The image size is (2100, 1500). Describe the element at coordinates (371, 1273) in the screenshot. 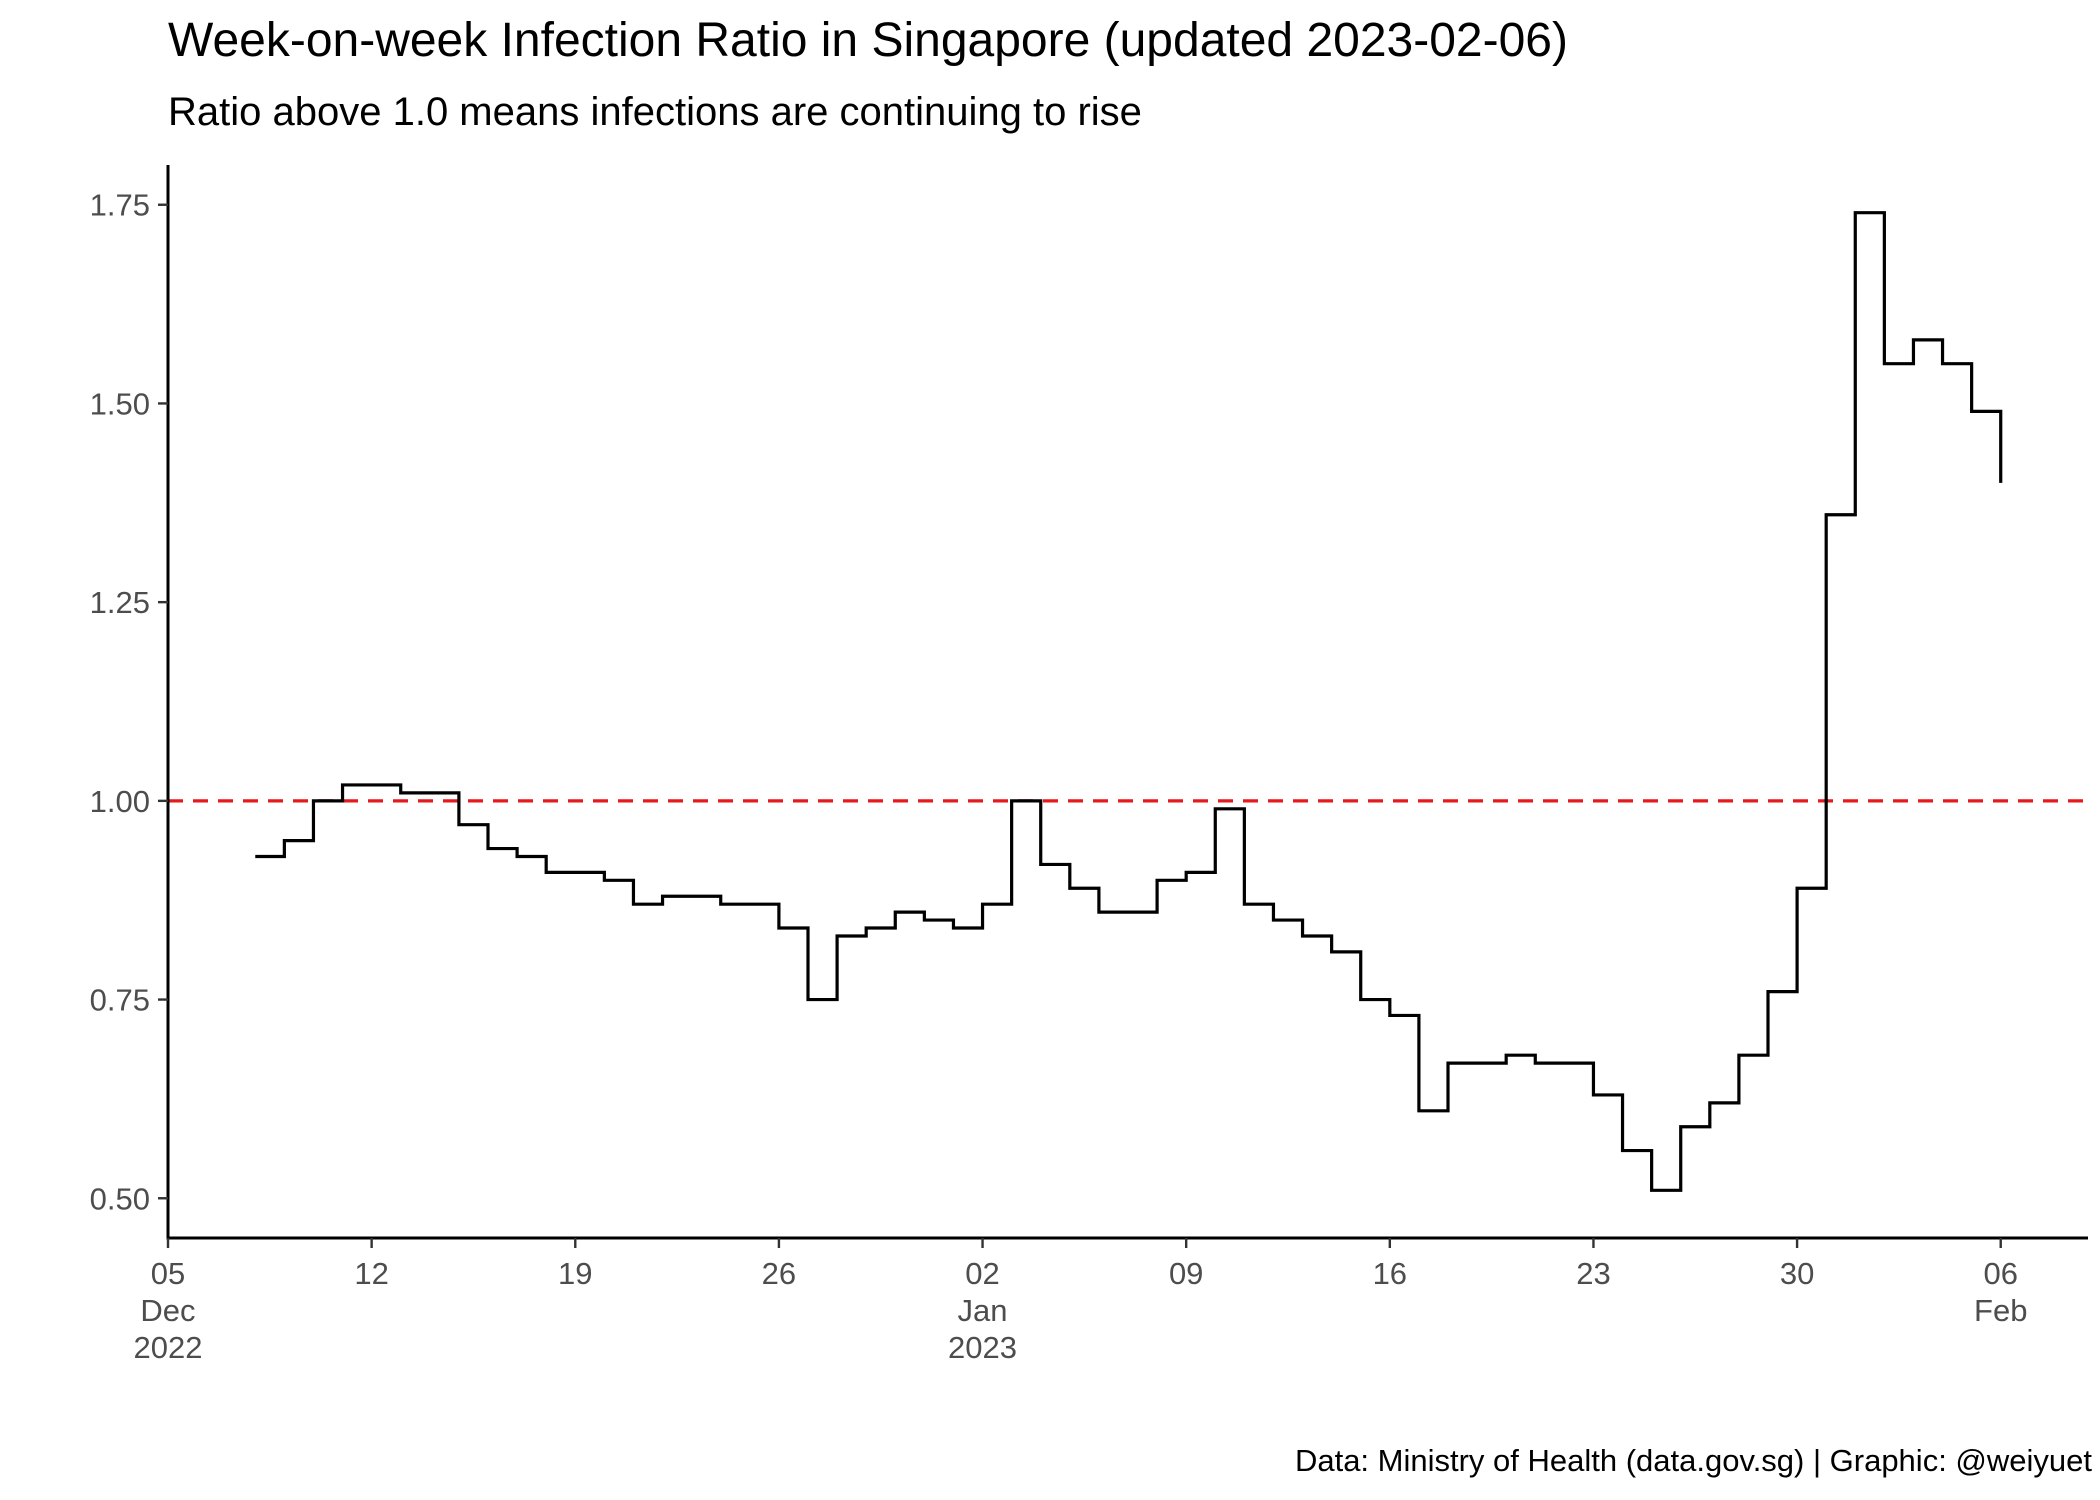

I see `x-tick-label: 12` at that location.